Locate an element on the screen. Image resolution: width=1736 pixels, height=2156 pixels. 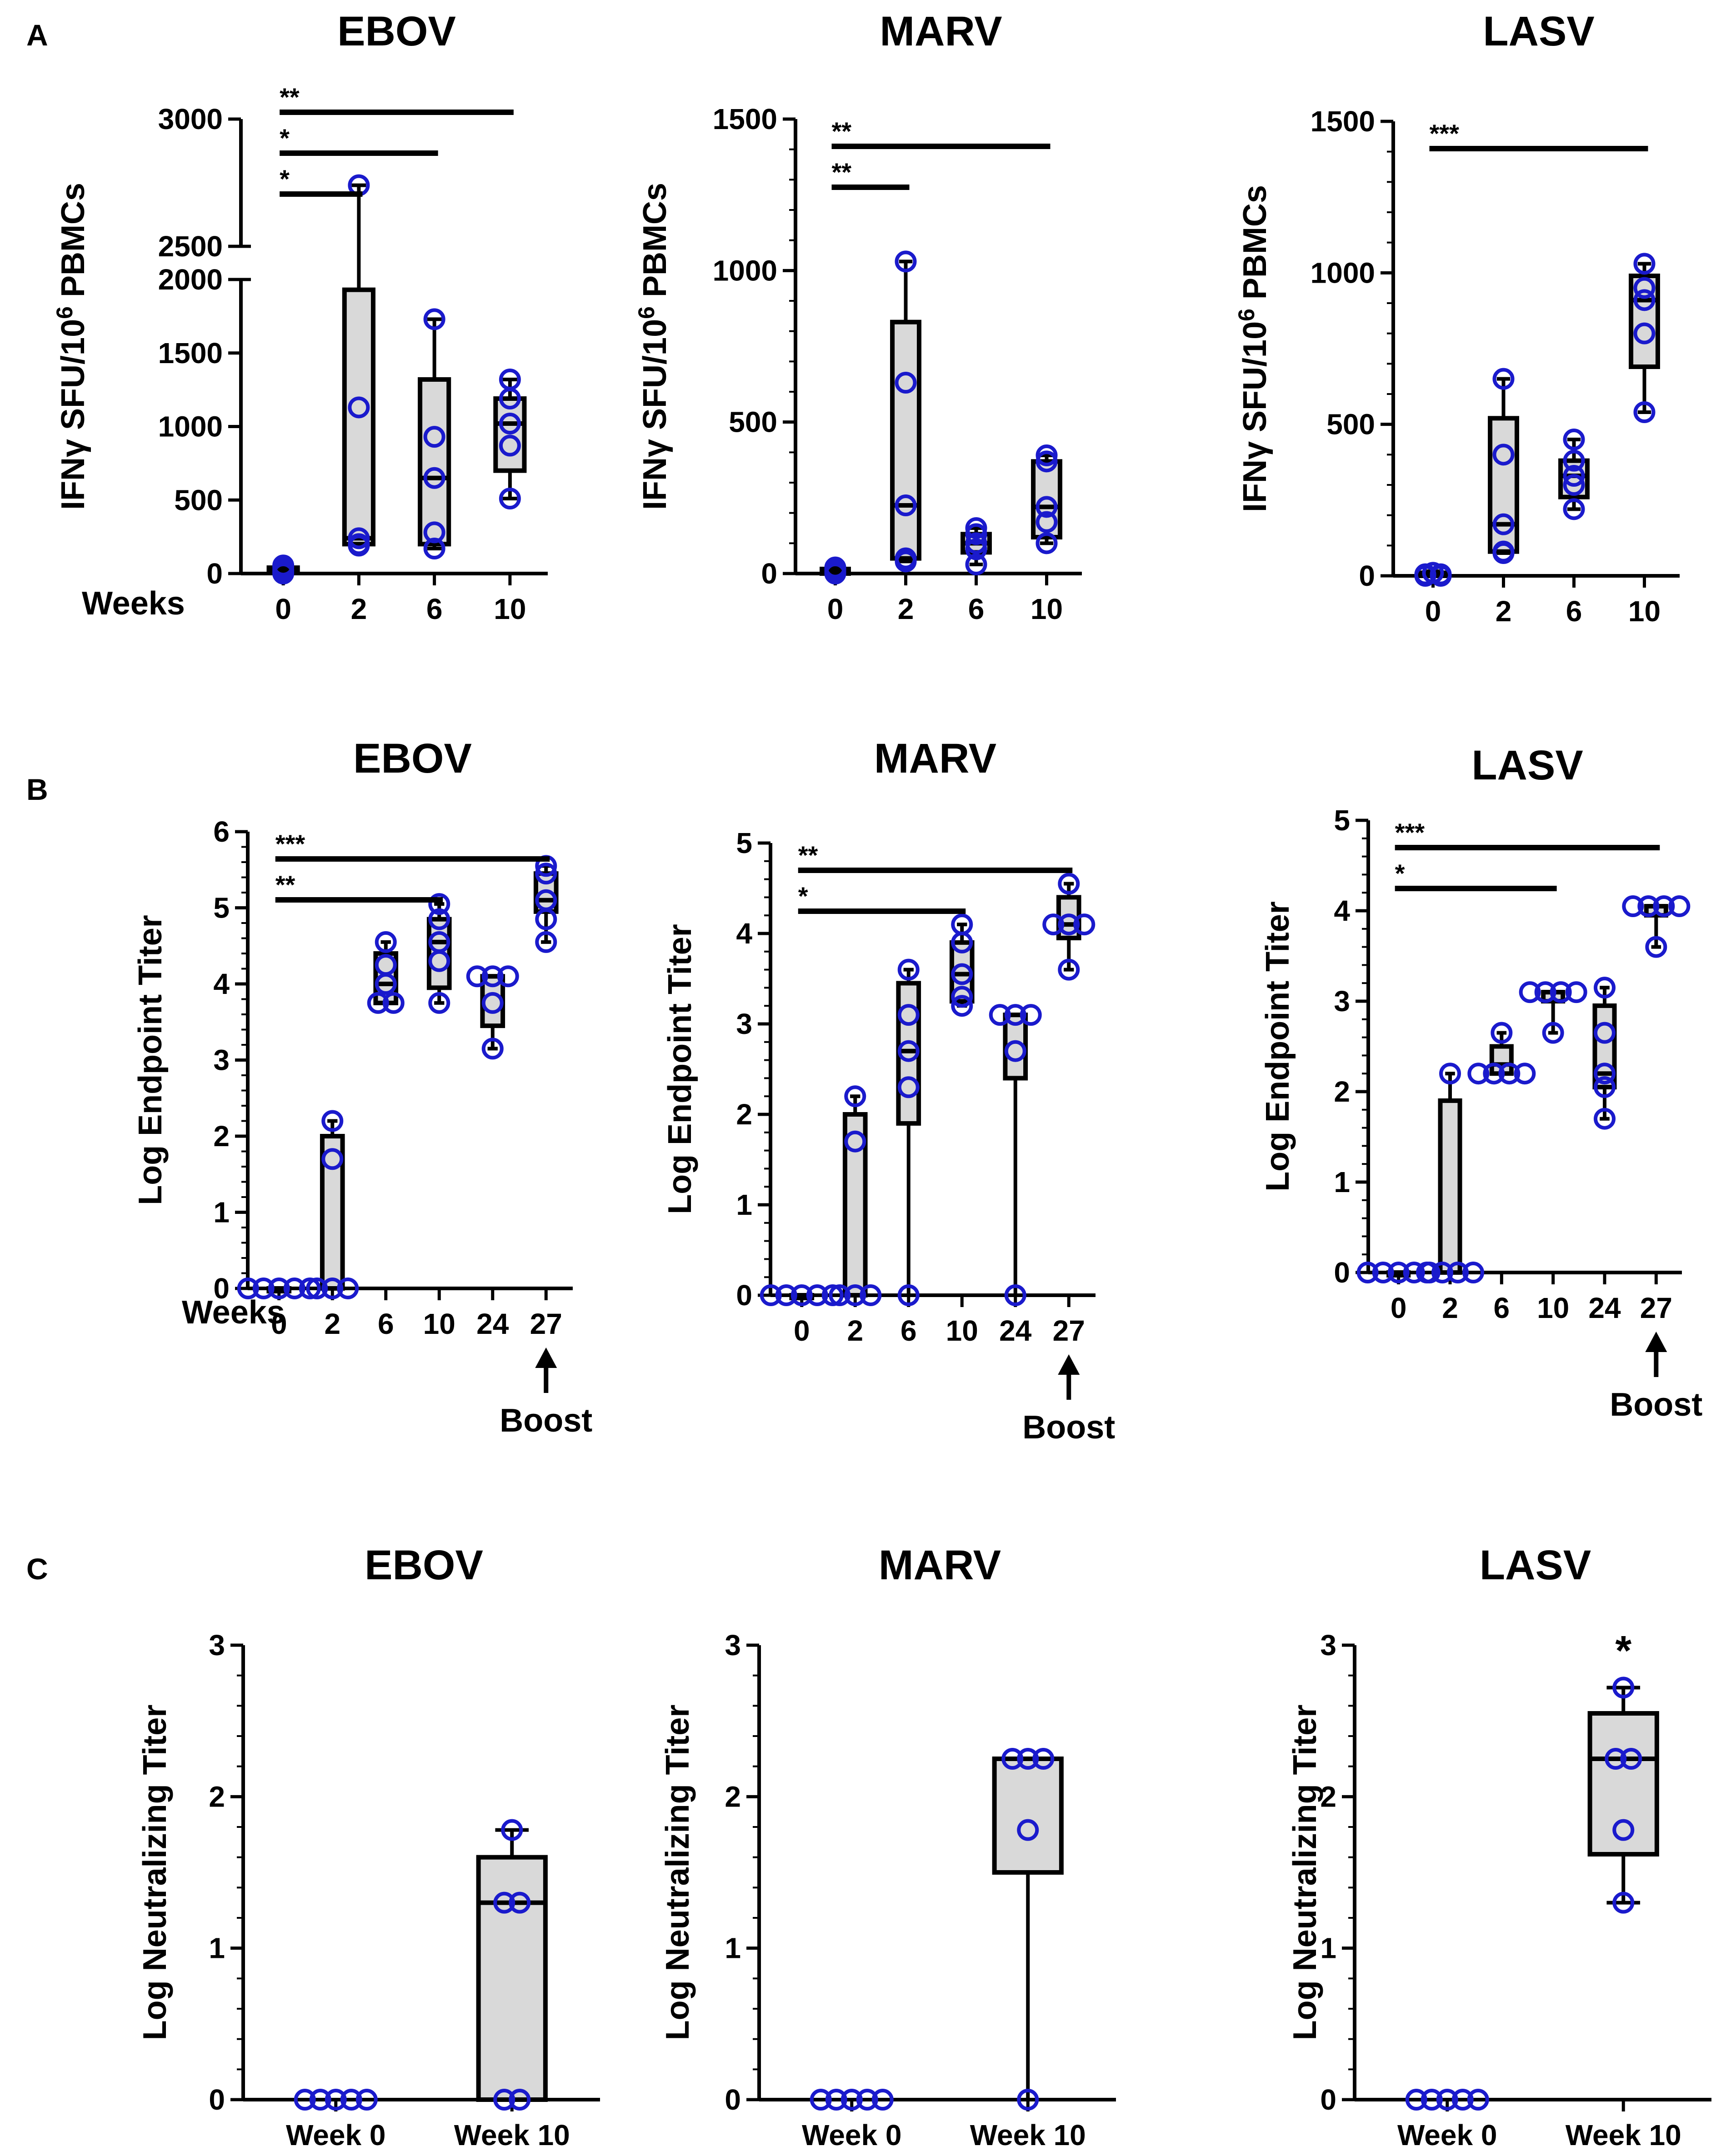
x-tick-label: 27 is located at coordinates (1069, 1330).